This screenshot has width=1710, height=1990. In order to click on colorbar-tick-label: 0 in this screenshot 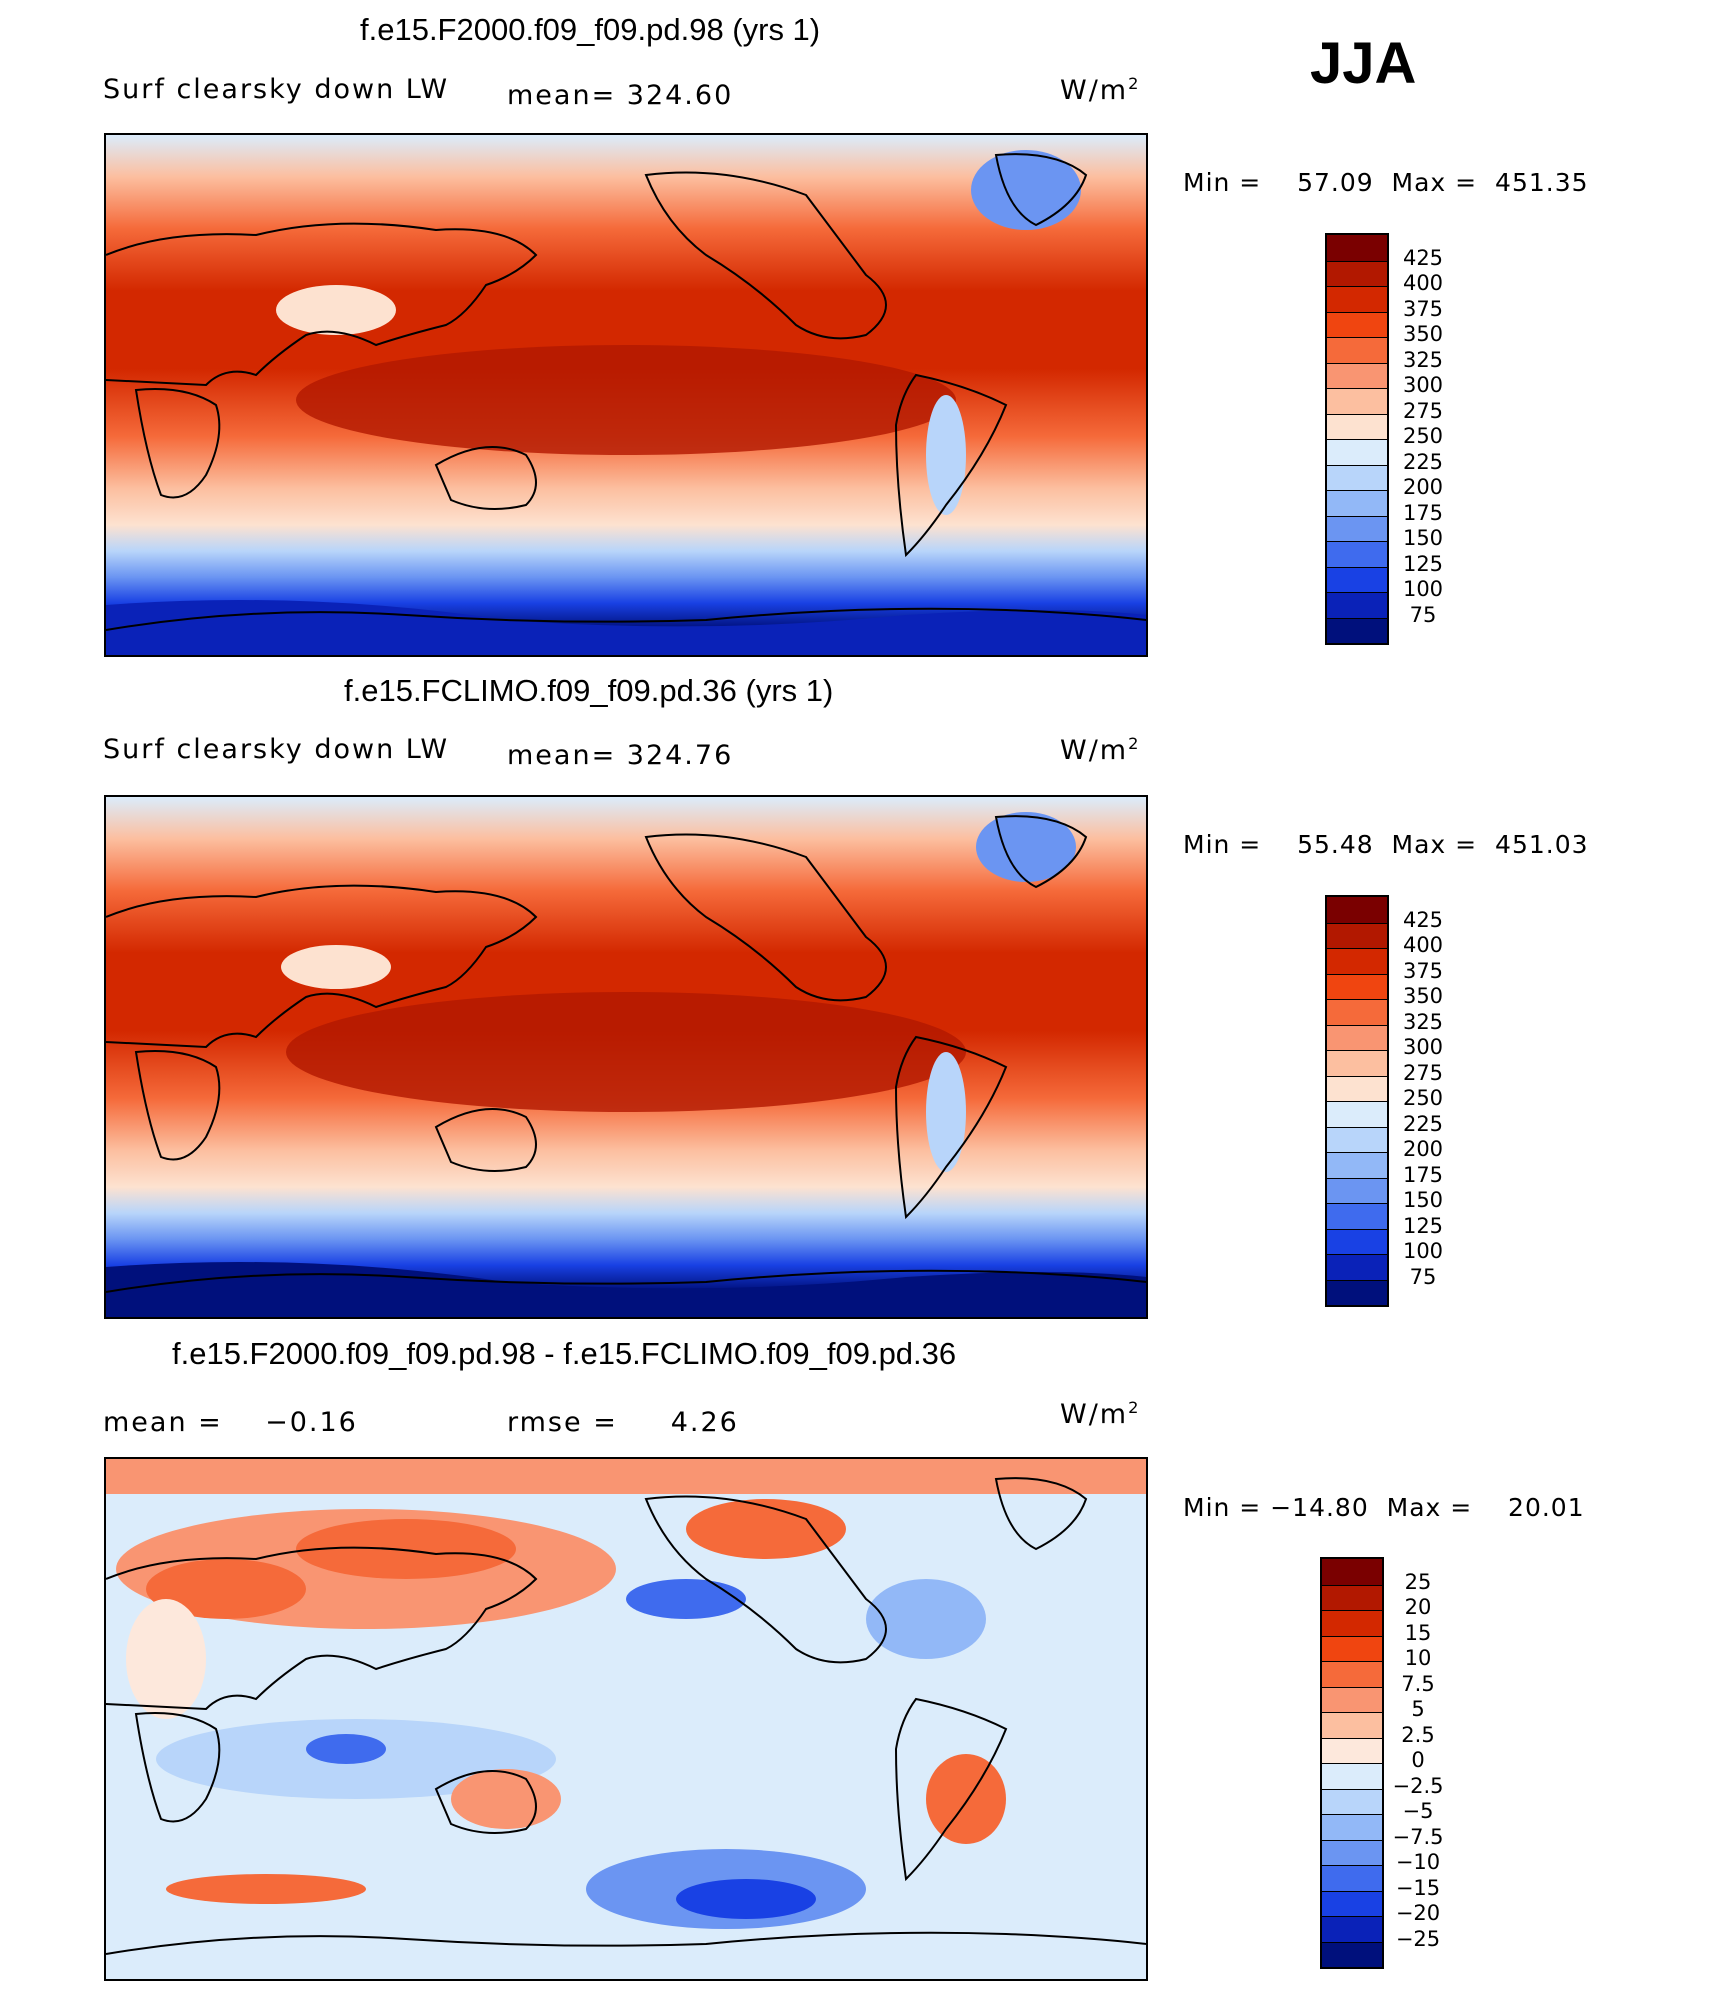, I will do `click(1418, 1760)`.